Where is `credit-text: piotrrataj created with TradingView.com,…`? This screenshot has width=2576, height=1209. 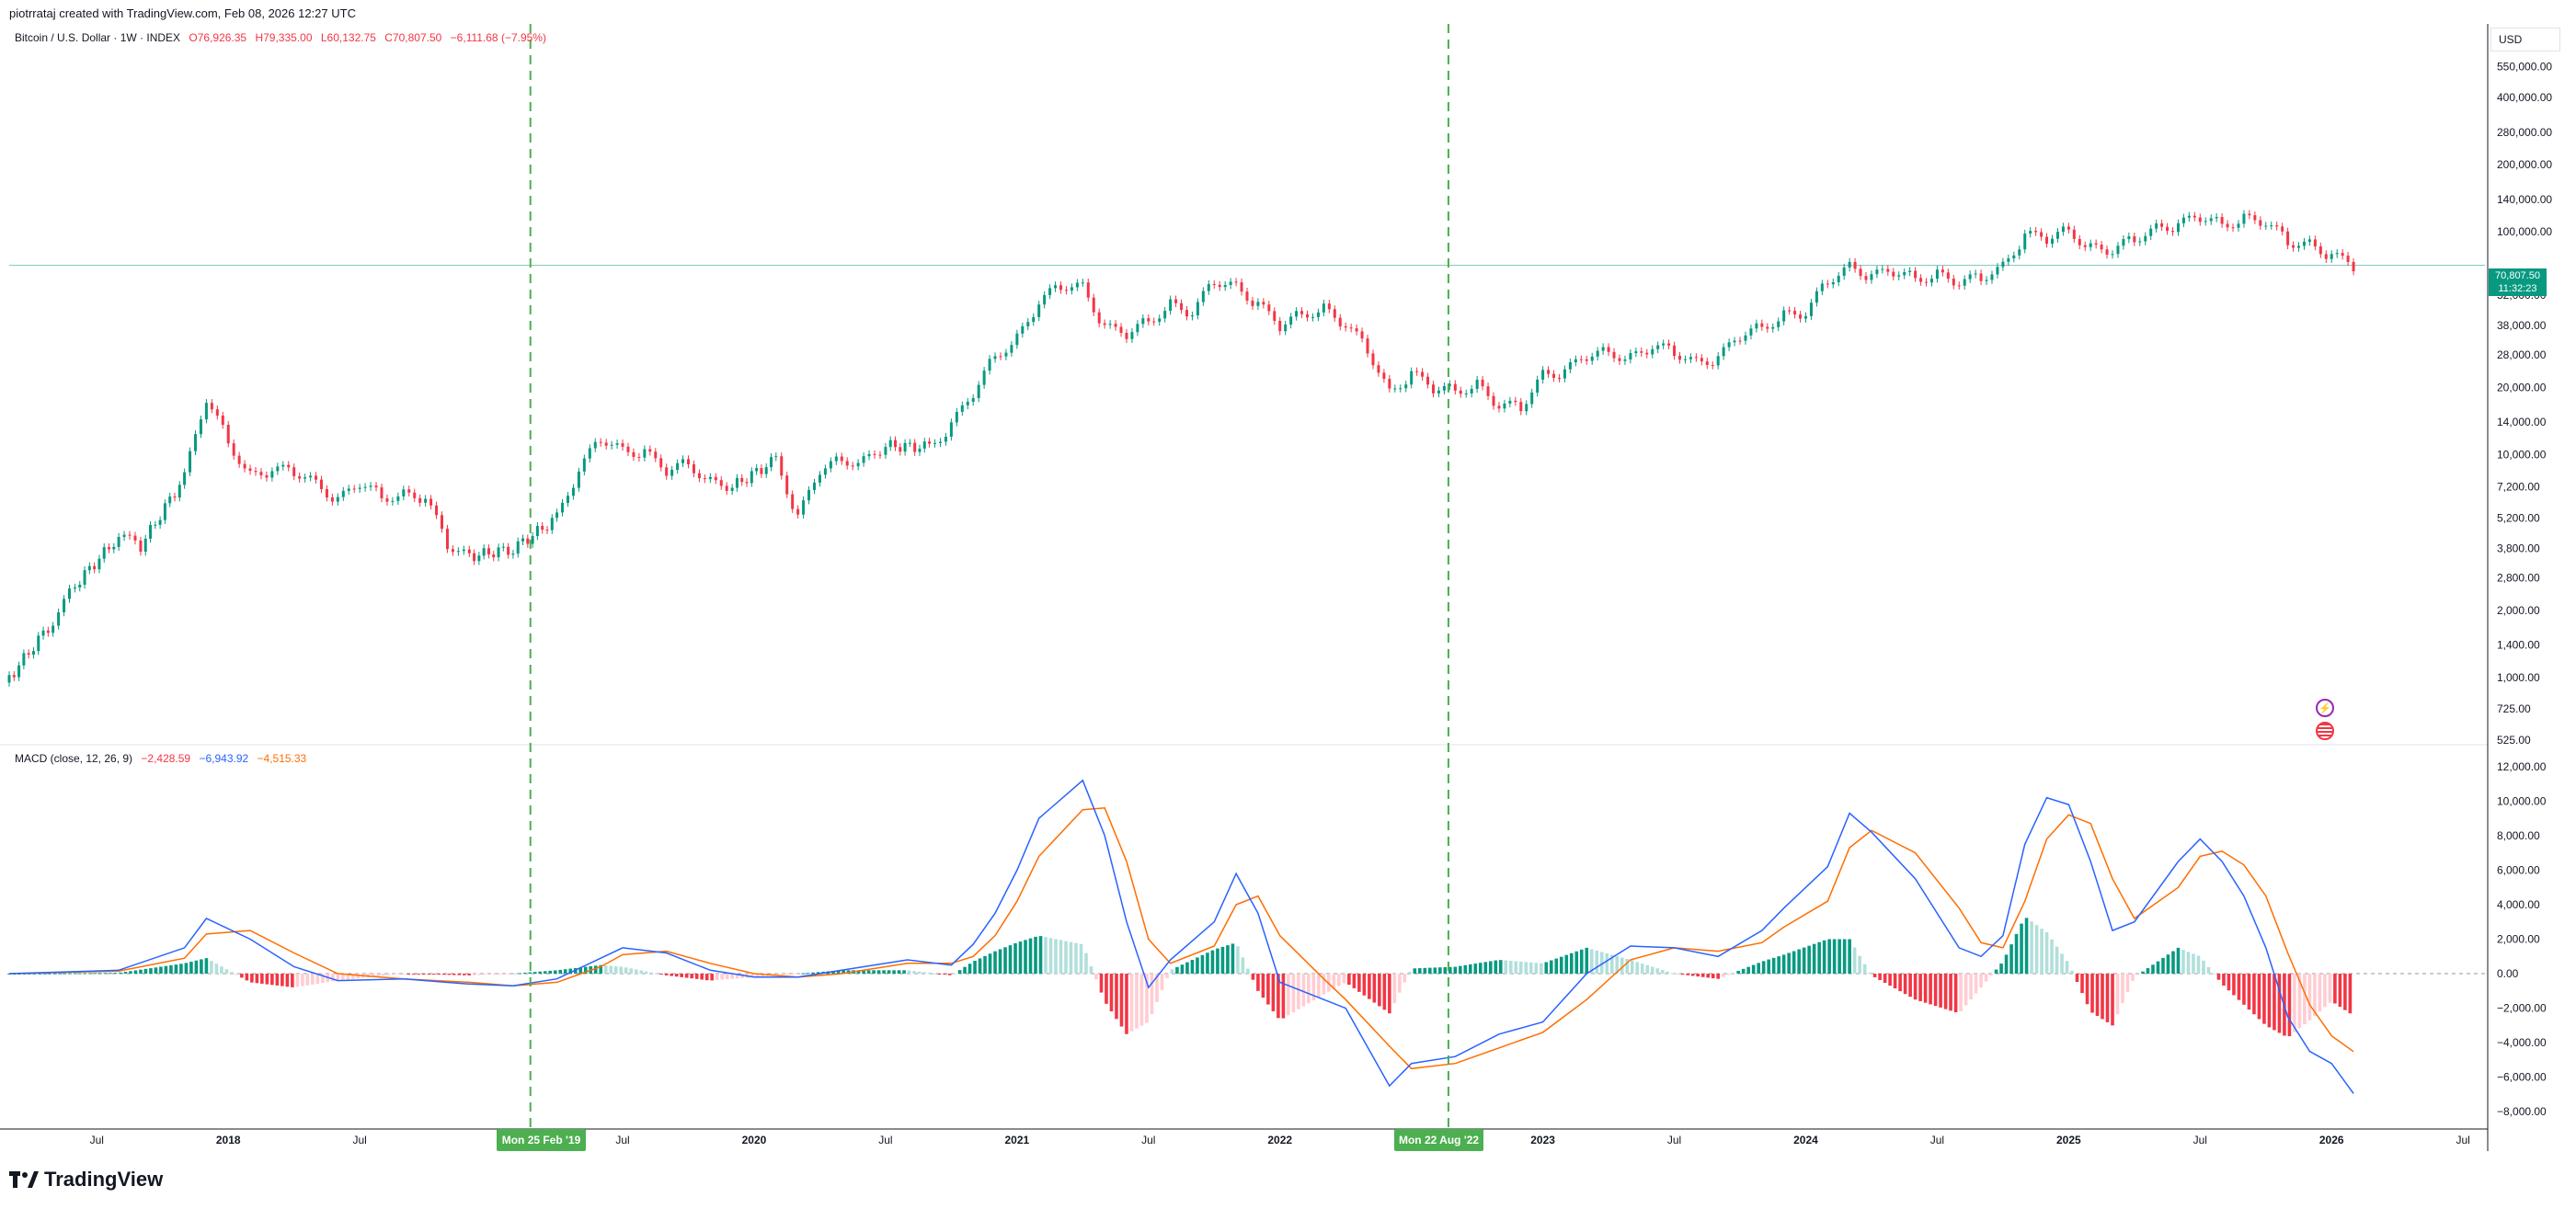
credit-text: piotrrataj created with TradingView.com,… is located at coordinates (182, 13).